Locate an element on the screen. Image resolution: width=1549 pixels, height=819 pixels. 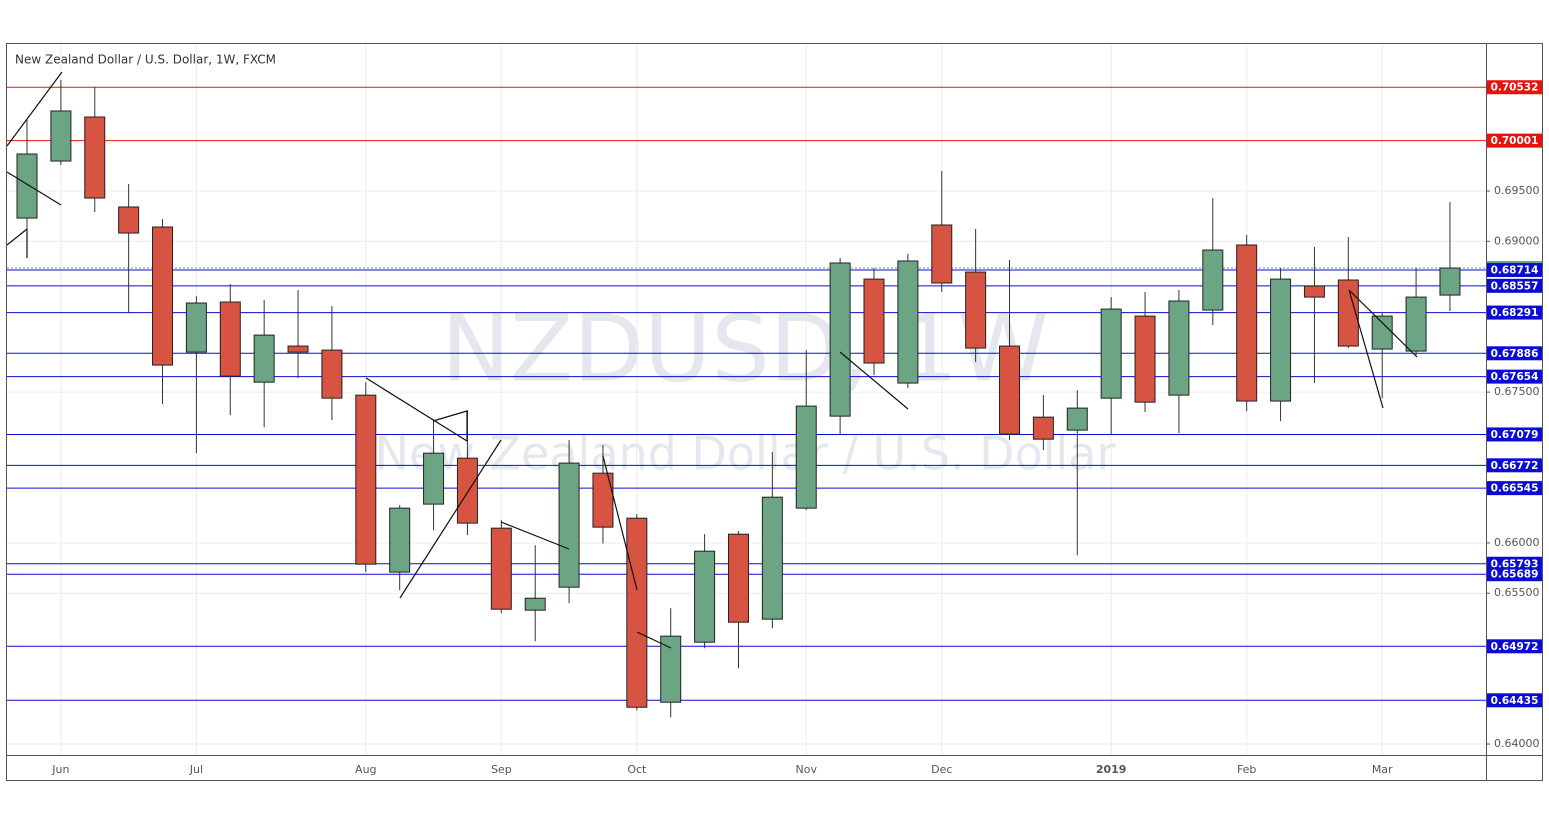
level-label: 0.66545 is located at coordinates (1515, 489).